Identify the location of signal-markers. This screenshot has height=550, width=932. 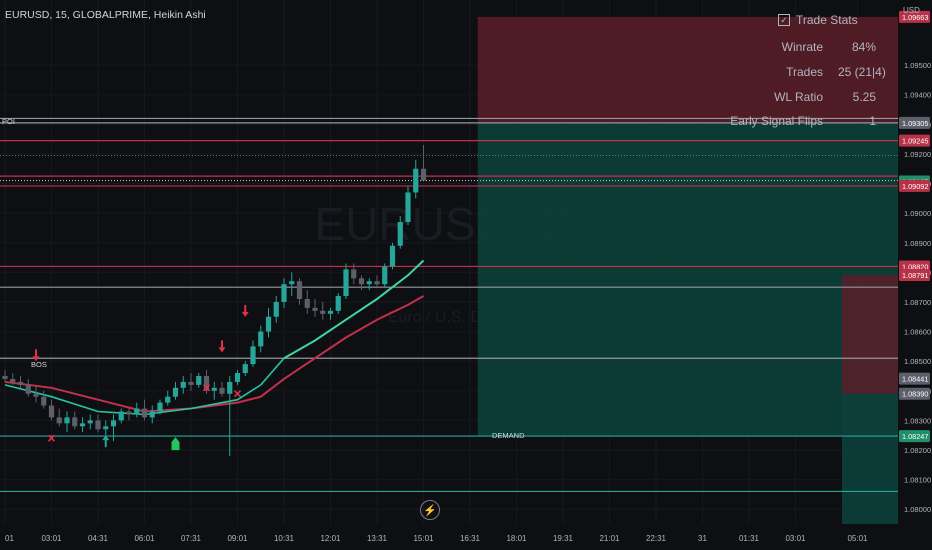
(140, 377).